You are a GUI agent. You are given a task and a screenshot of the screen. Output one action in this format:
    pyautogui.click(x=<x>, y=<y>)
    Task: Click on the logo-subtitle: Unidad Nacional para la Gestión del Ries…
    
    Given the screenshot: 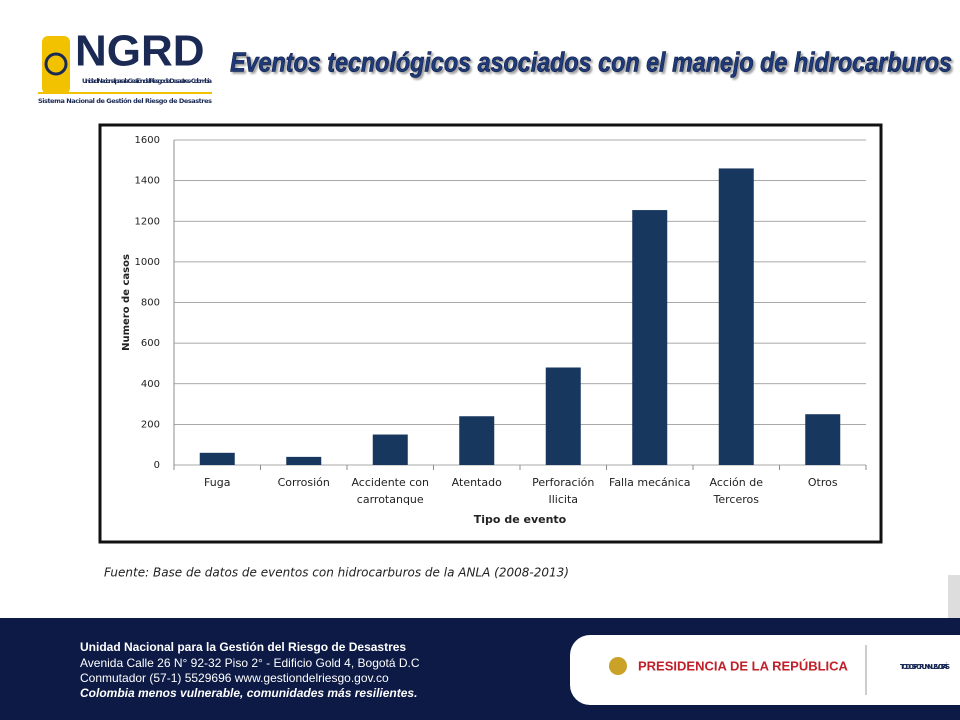 What is the action you would take?
    pyautogui.click(x=147, y=81)
    